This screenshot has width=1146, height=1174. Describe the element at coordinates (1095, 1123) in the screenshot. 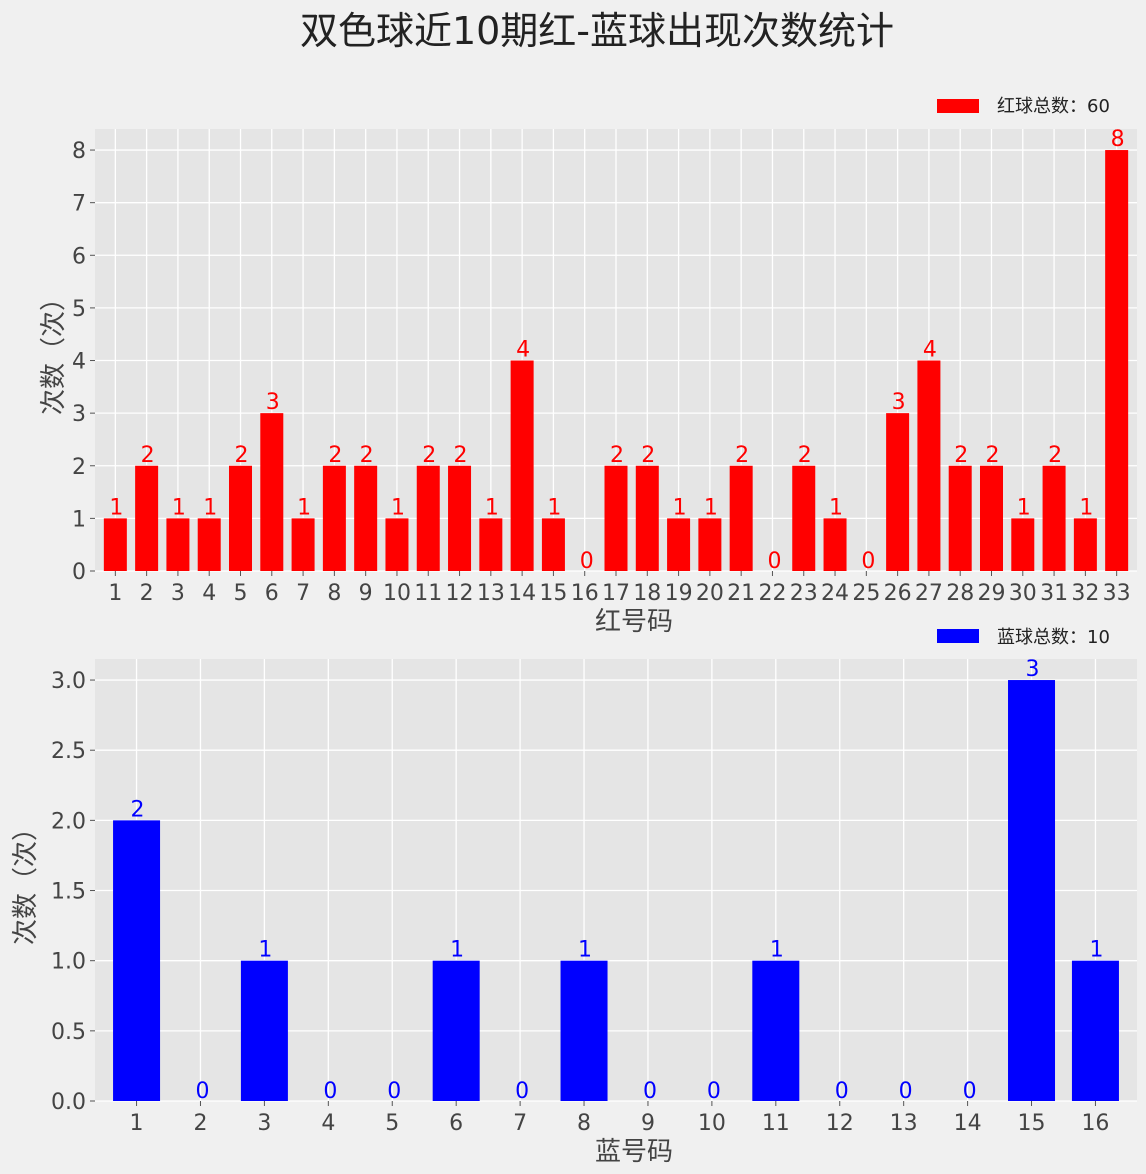

I see `x-tick-label: 16` at that location.